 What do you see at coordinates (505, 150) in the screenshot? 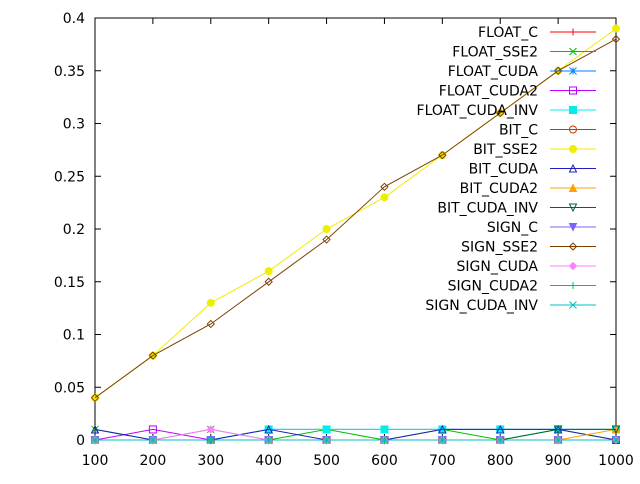
I see `legend-label: BIT_SSE2` at bounding box center [505, 150].